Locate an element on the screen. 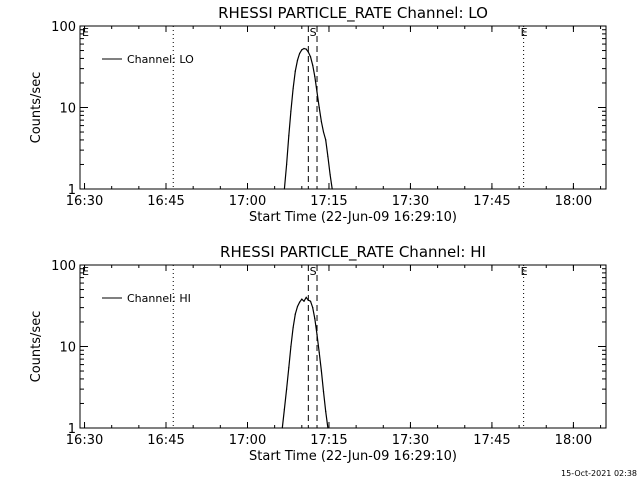  legend-entry: Channel: HI is located at coordinates (159, 298).